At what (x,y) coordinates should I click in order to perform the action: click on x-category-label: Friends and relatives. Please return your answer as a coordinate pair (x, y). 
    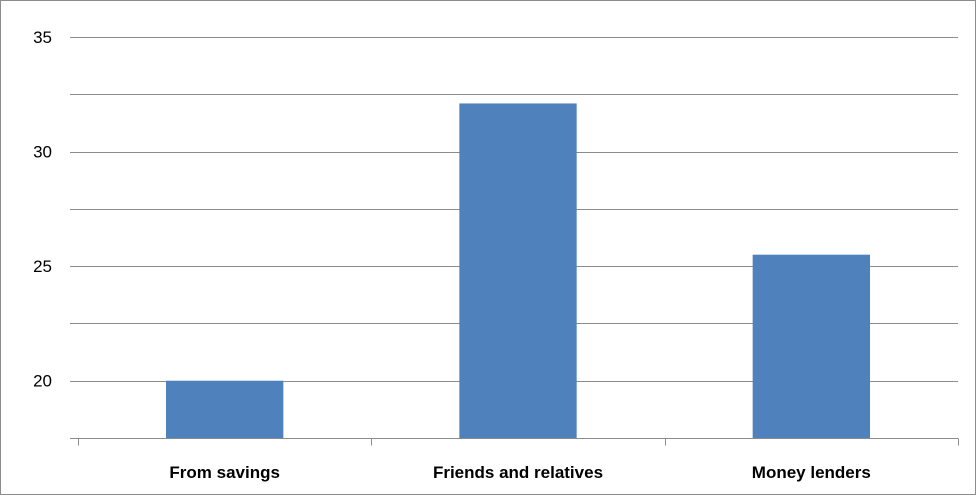
    Looking at the image, I should click on (518, 472).